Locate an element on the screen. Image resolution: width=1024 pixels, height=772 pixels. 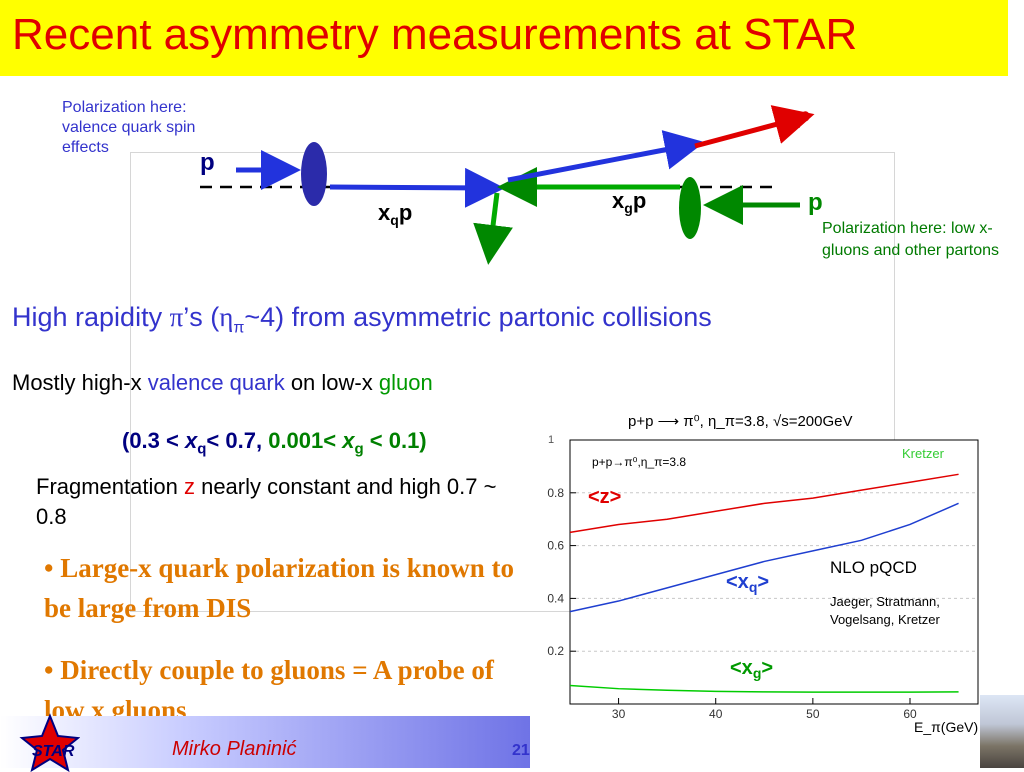
x-tick-label: 30 is located at coordinates (619, 714).